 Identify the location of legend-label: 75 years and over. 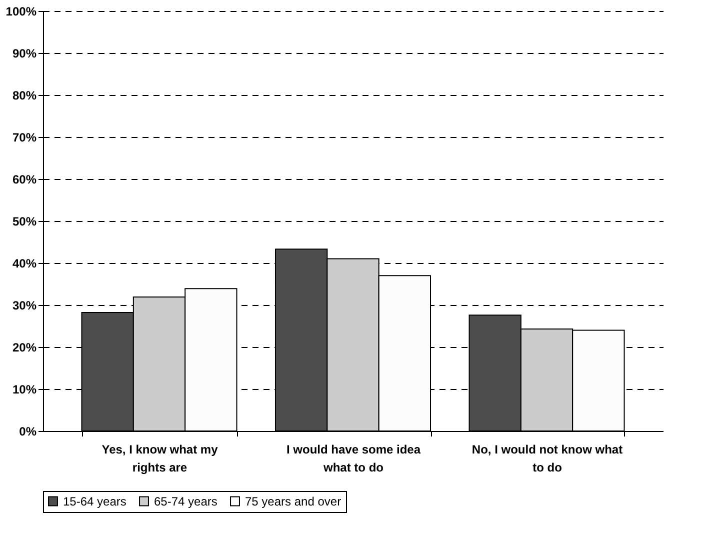
(293, 501).